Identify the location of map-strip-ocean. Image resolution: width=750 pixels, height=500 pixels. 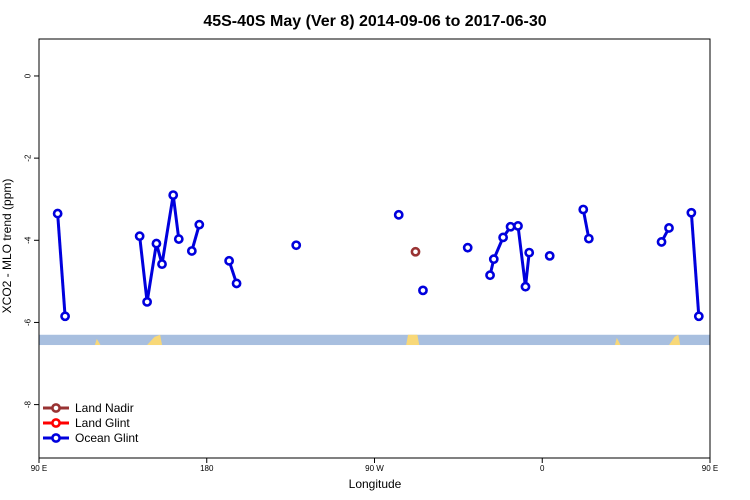
(374, 340).